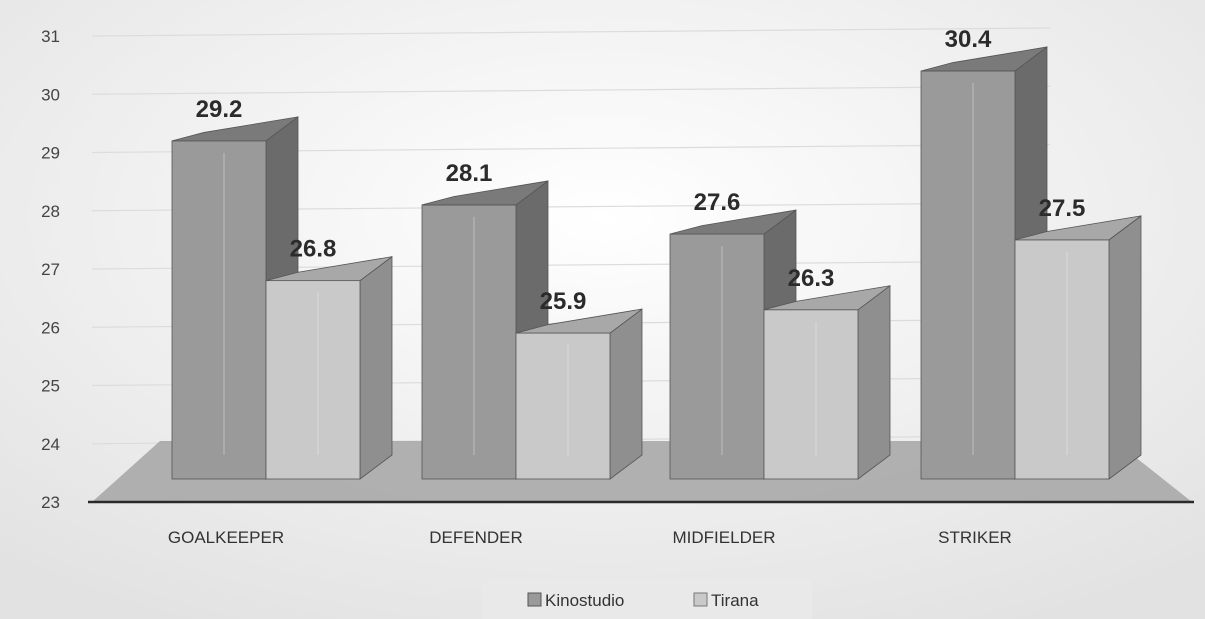 The image size is (1205, 619). I want to click on y-tick-label: 23, so click(50, 502).